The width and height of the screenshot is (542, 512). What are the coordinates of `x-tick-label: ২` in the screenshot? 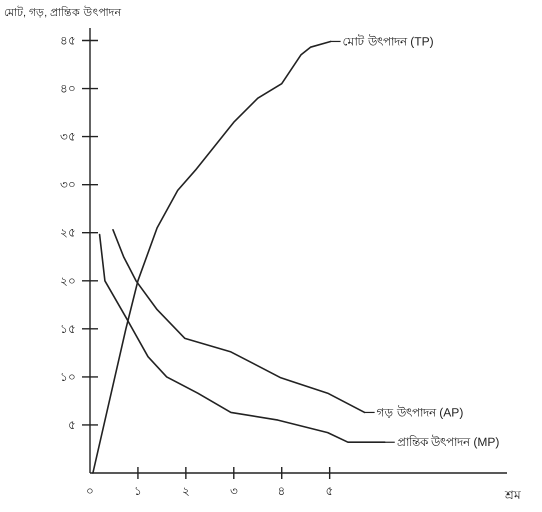 It's located at (186, 491).